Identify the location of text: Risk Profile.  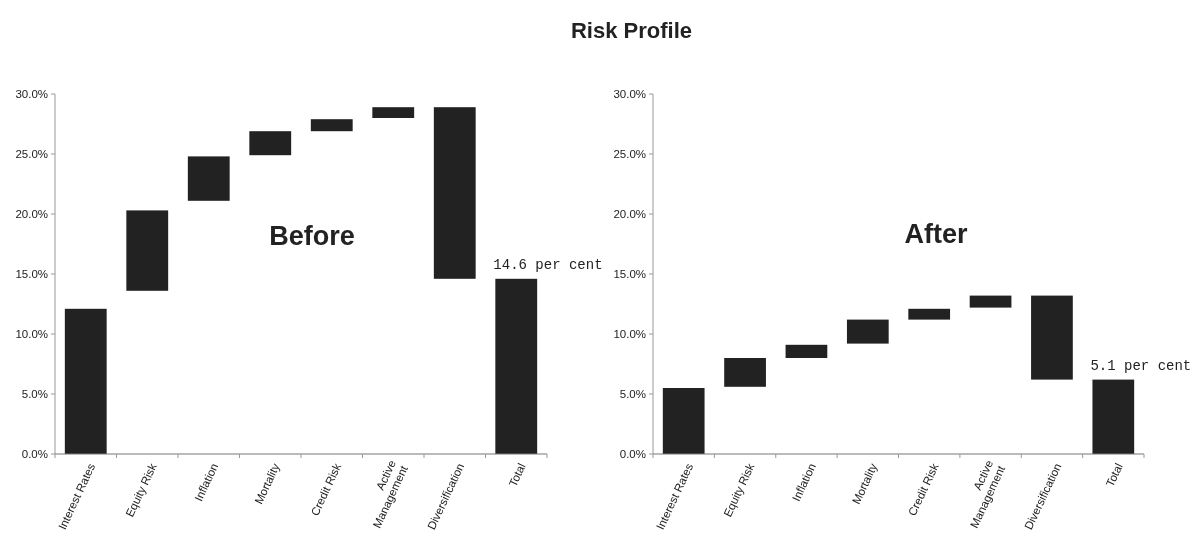
(631, 30).